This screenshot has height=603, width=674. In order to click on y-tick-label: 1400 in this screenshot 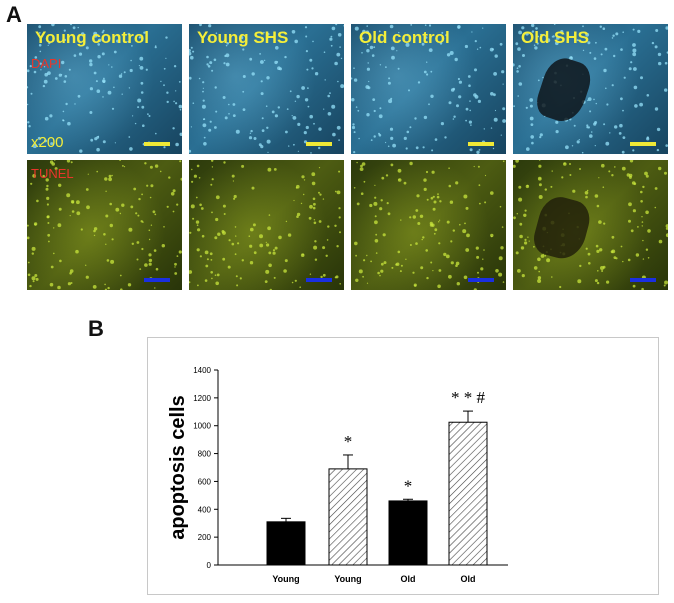, I will do `click(202, 370)`.